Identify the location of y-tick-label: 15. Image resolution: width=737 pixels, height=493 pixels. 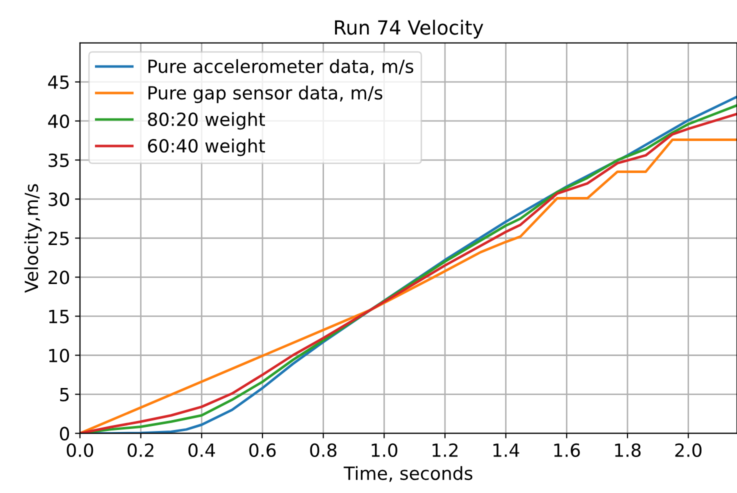
(59, 317).